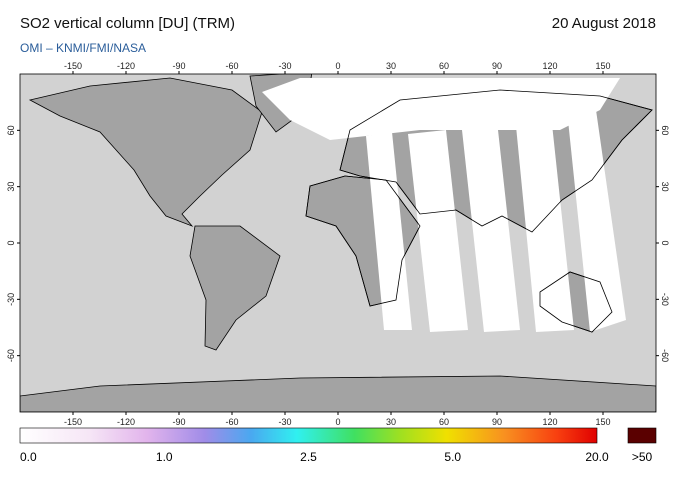 The width and height of the screenshot is (676, 480). What do you see at coordinates (83, 48) in the screenshot?
I see `source: OMI – KNMI/FMI/NASA` at bounding box center [83, 48].